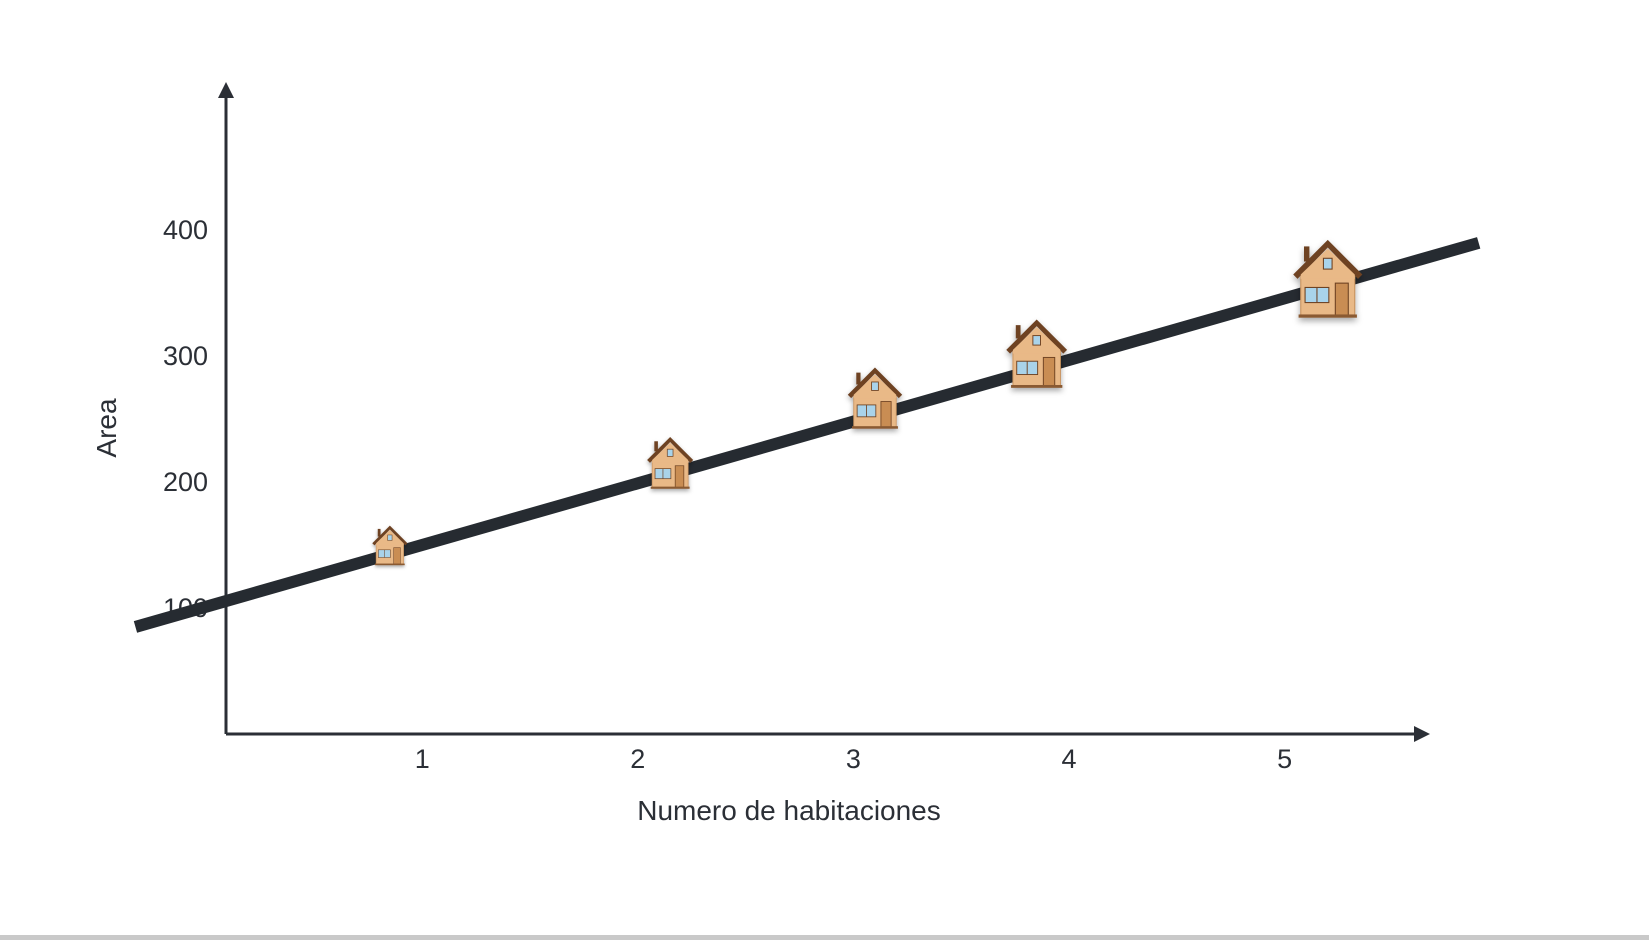 This screenshot has width=1649, height=940. Describe the element at coordinates (185, 482) in the screenshot. I see `y-tick-label: 200` at that location.